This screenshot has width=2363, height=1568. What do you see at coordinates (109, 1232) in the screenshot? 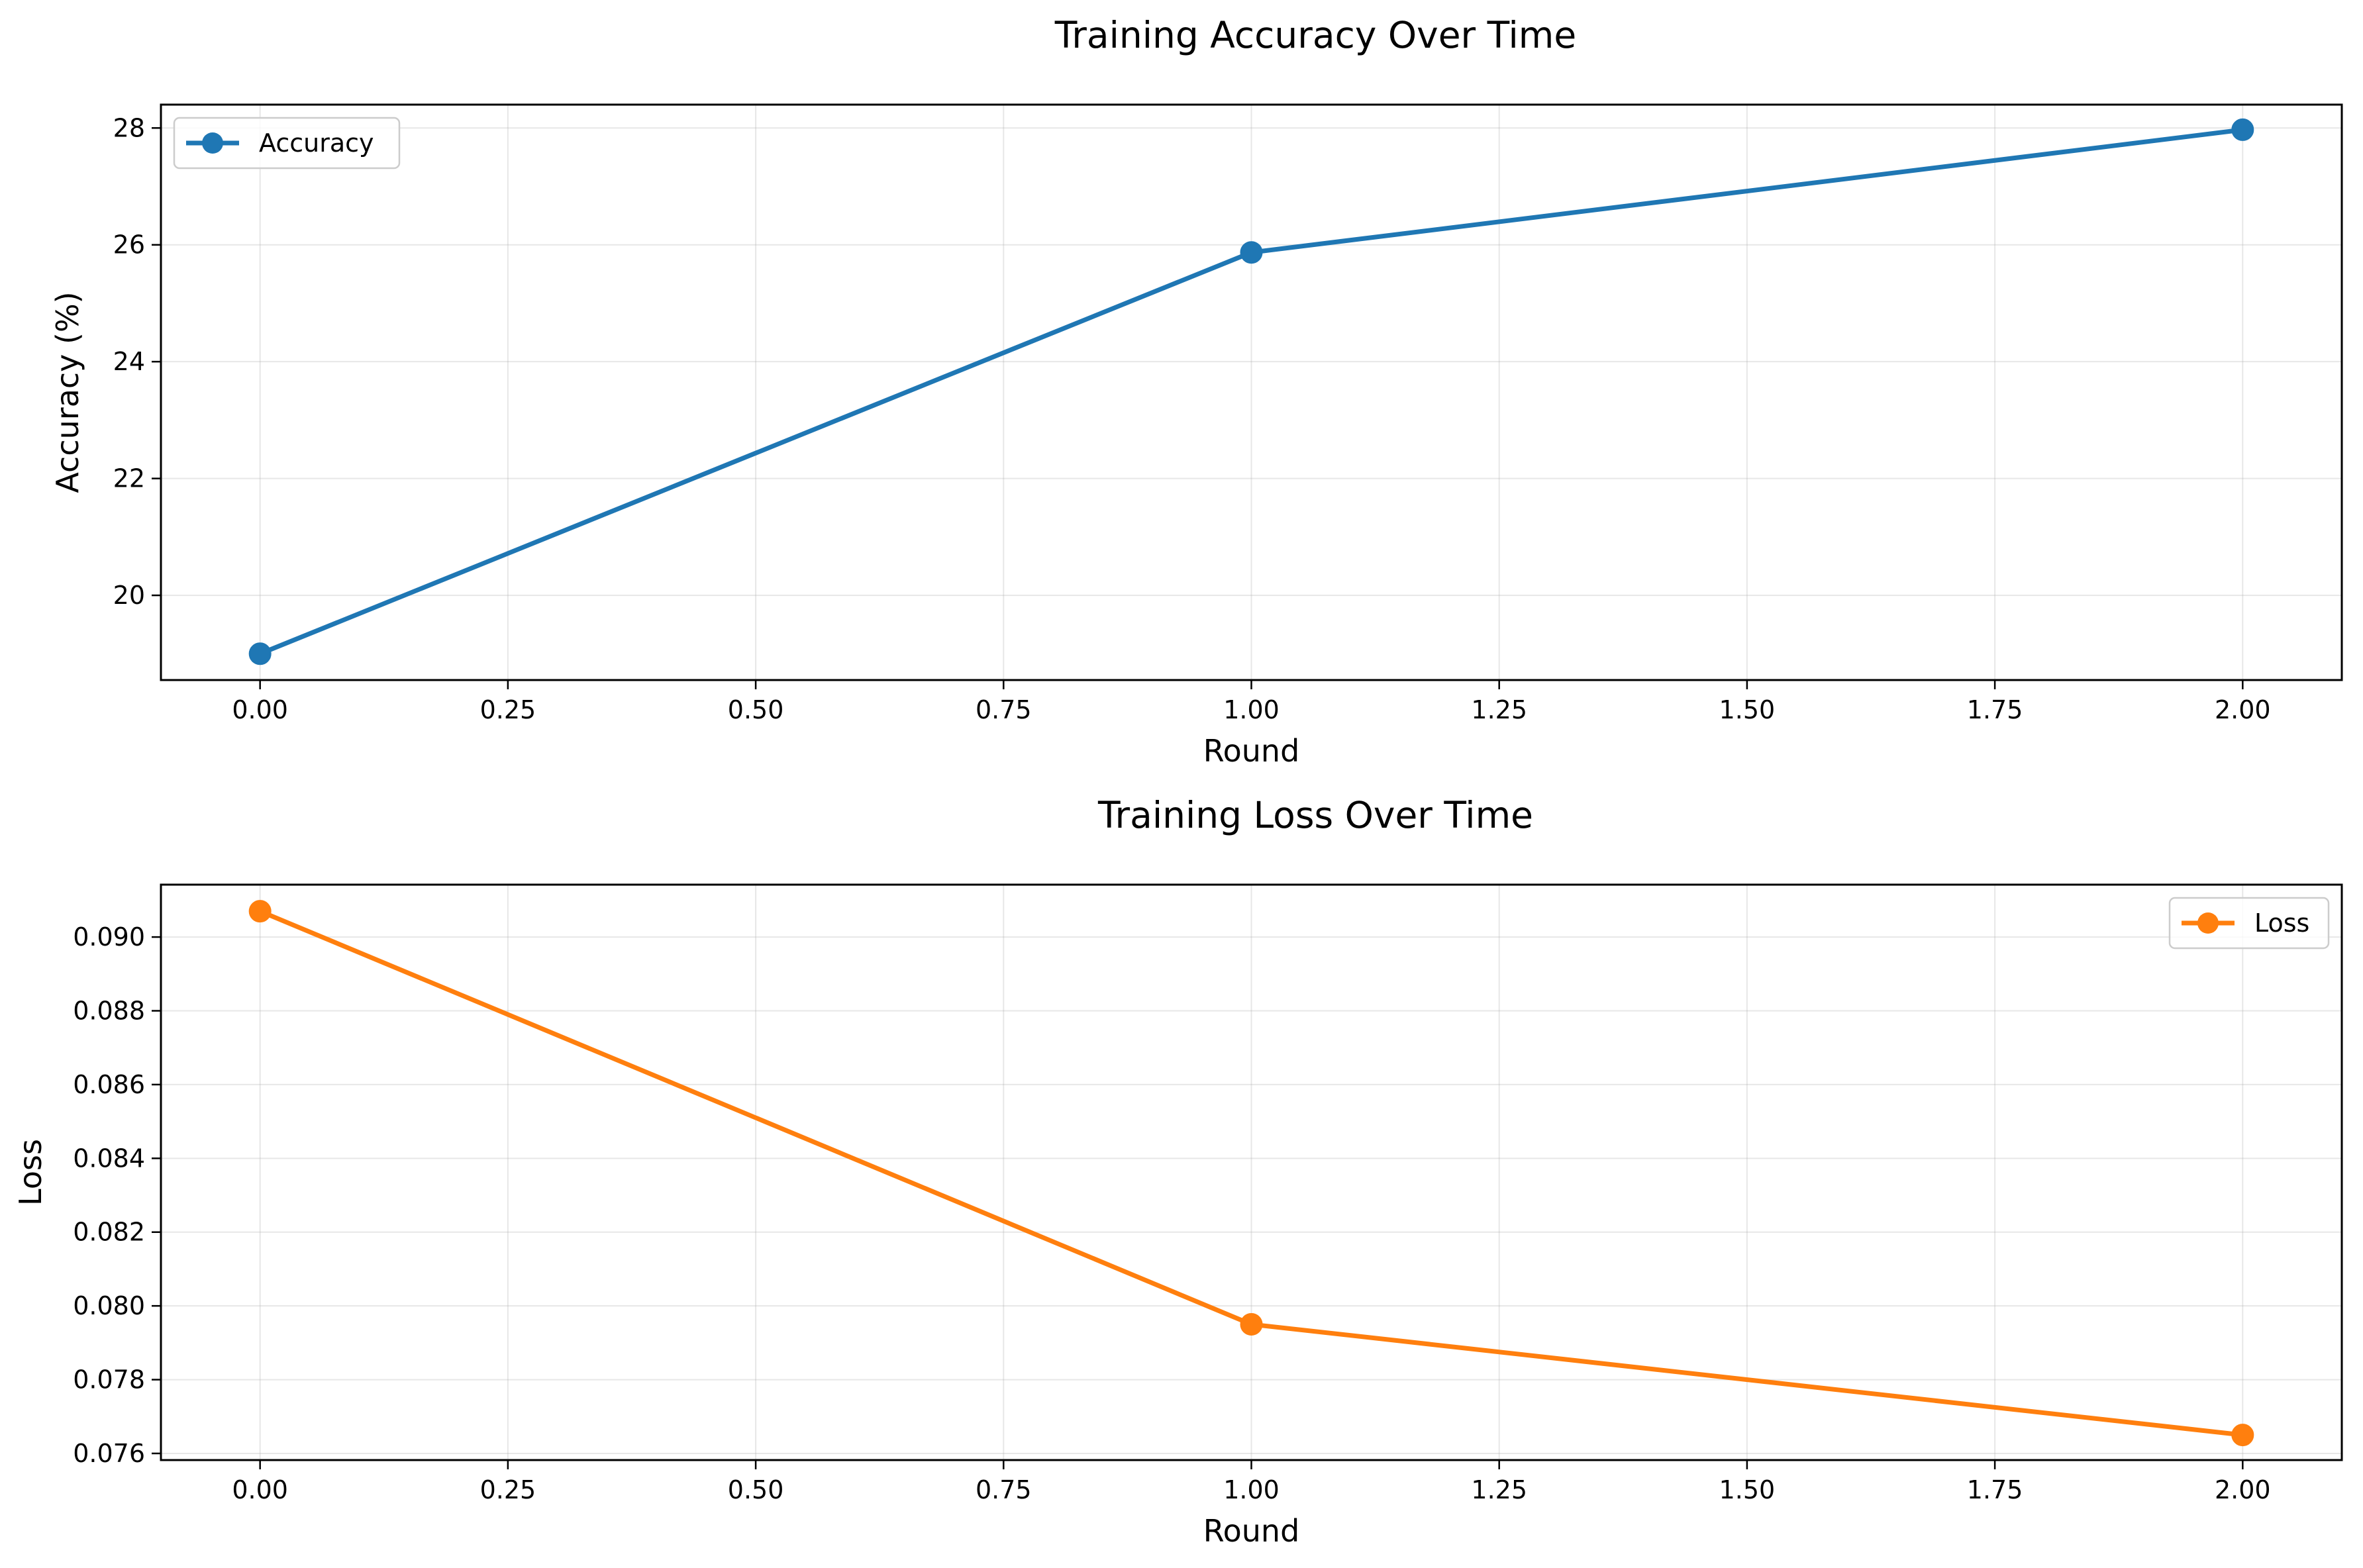
I see `y-tick-label: 0.082` at bounding box center [109, 1232].